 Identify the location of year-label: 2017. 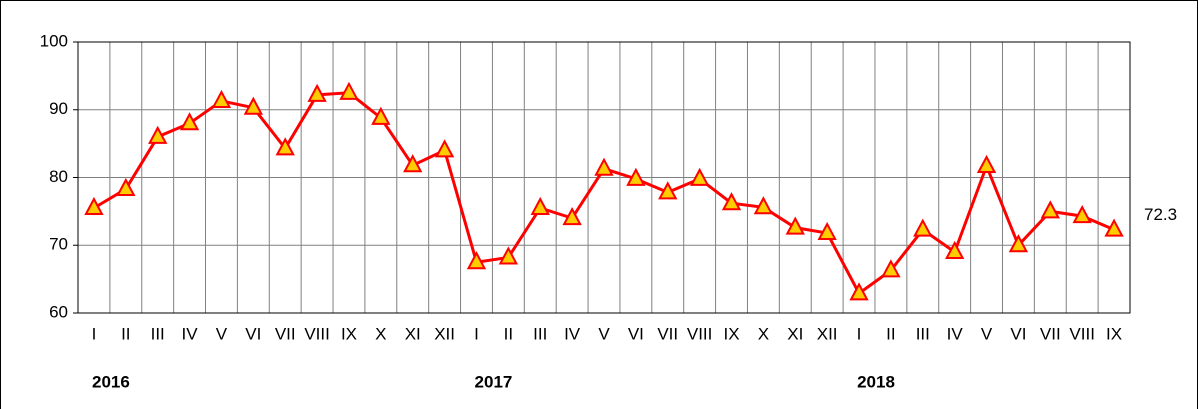
(494, 381).